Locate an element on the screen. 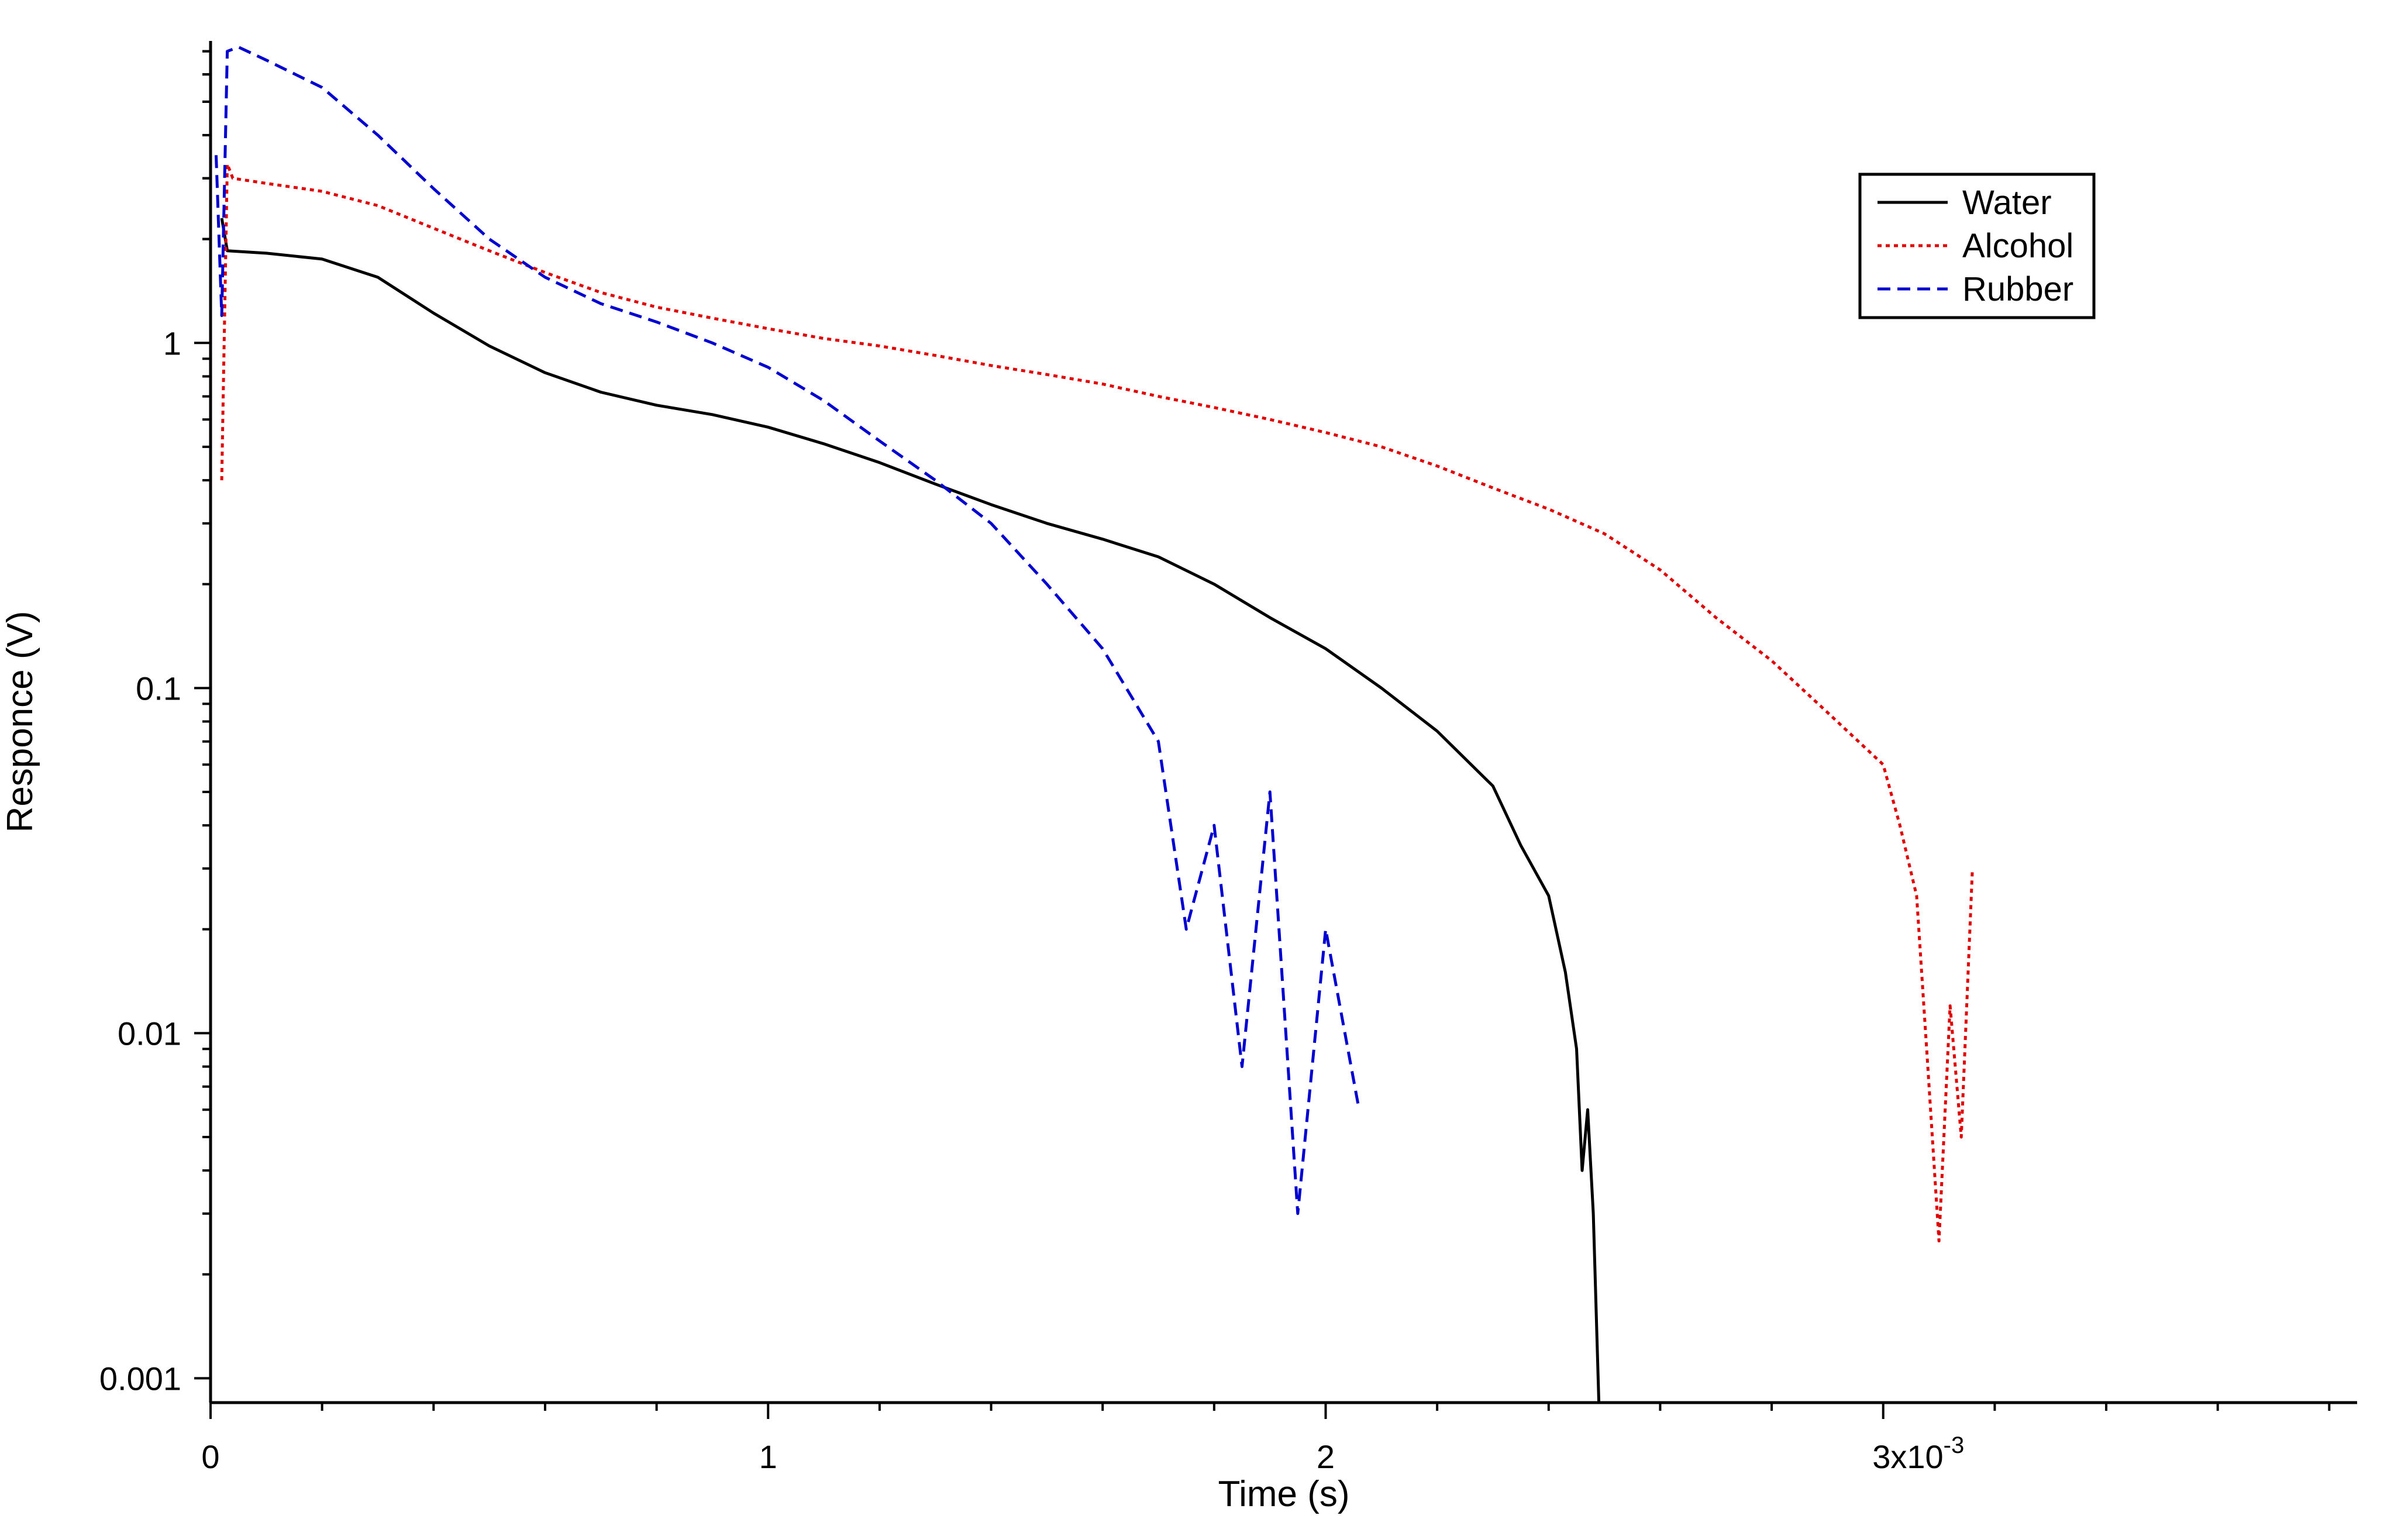  x-tick-label: 1 is located at coordinates (768, 1456).